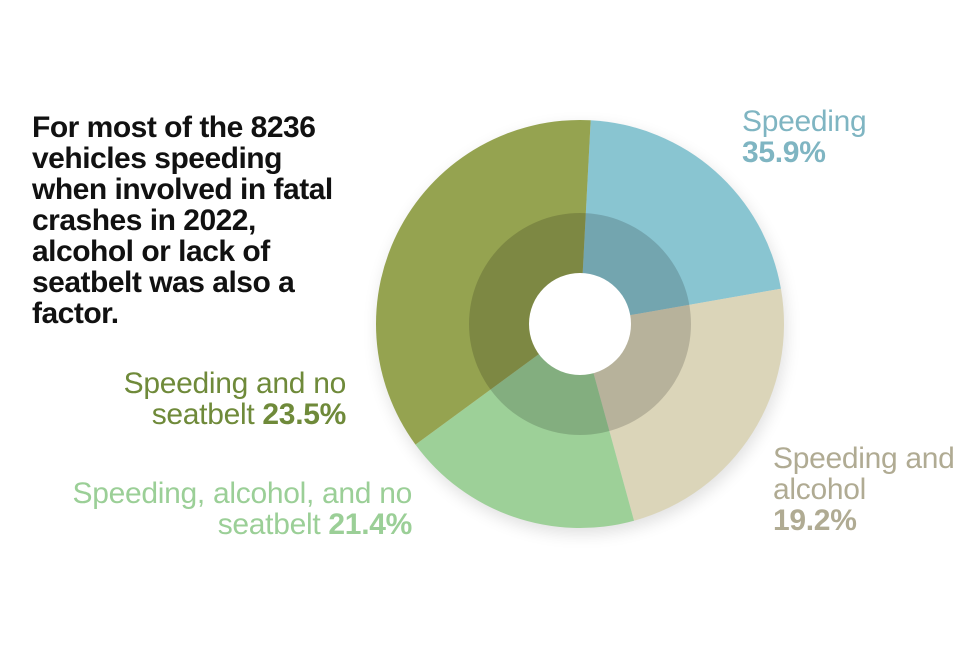 The height and width of the screenshot is (653, 980). Describe the element at coordinates (370, 524) in the screenshot. I see `label-value: 21.4%` at that location.